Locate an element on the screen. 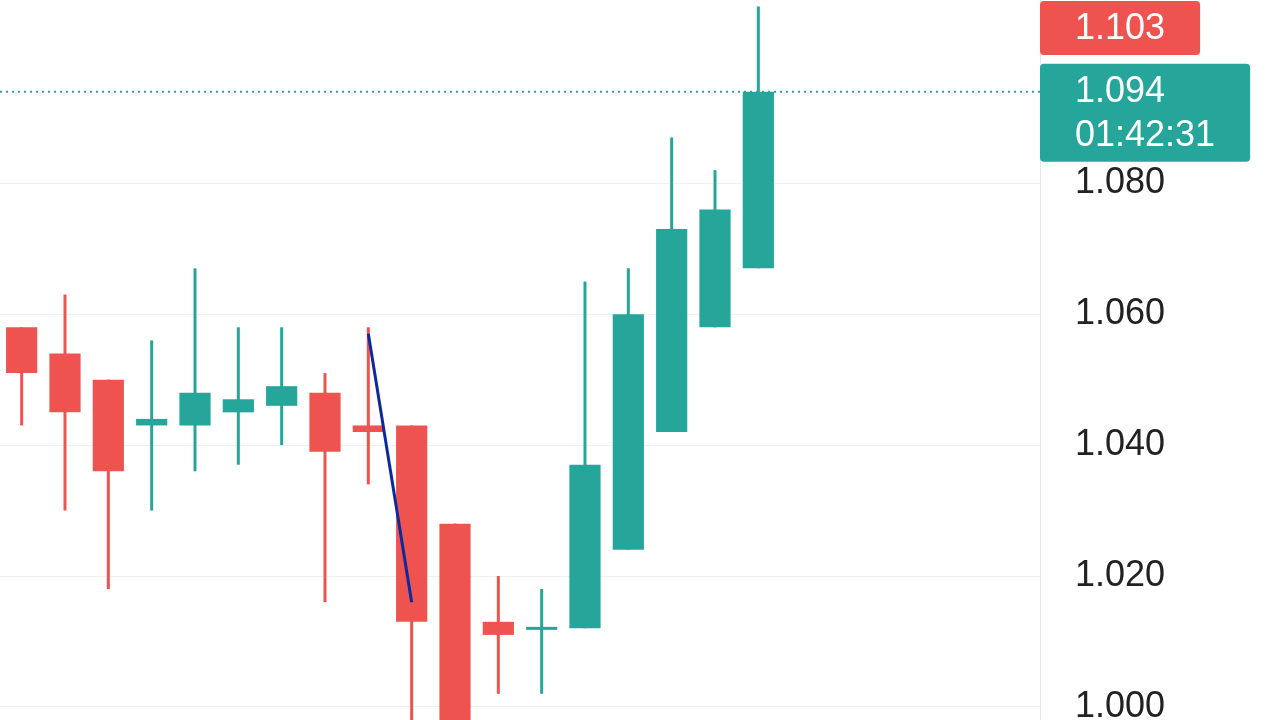 This screenshot has height=720, width=1280. y-tick-label: 1.000 is located at coordinates (1120, 701).